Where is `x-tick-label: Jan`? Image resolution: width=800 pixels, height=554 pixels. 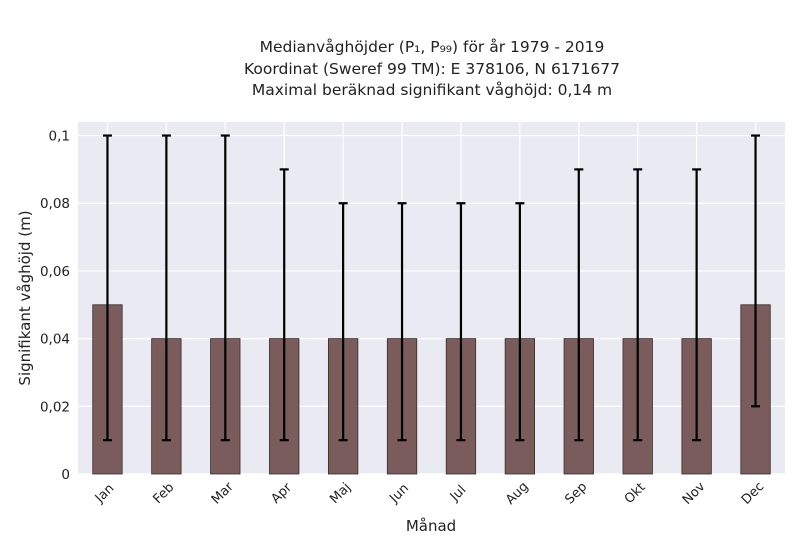 x-tick-label: Jan is located at coordinates (104, 493).